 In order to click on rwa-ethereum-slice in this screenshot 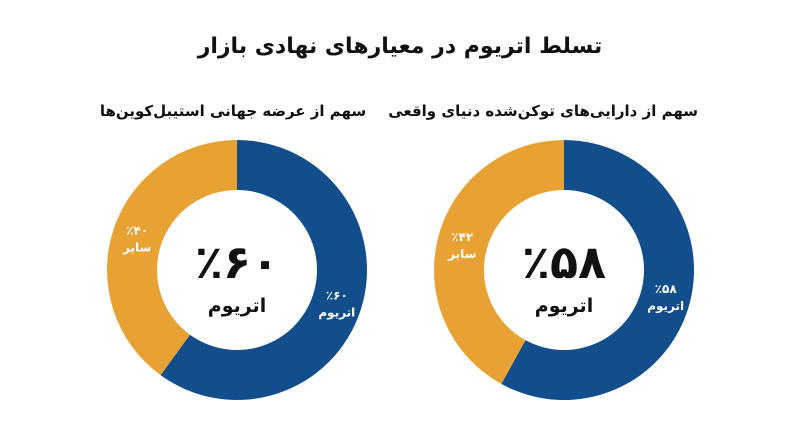, I will do `click(598, 270)`.